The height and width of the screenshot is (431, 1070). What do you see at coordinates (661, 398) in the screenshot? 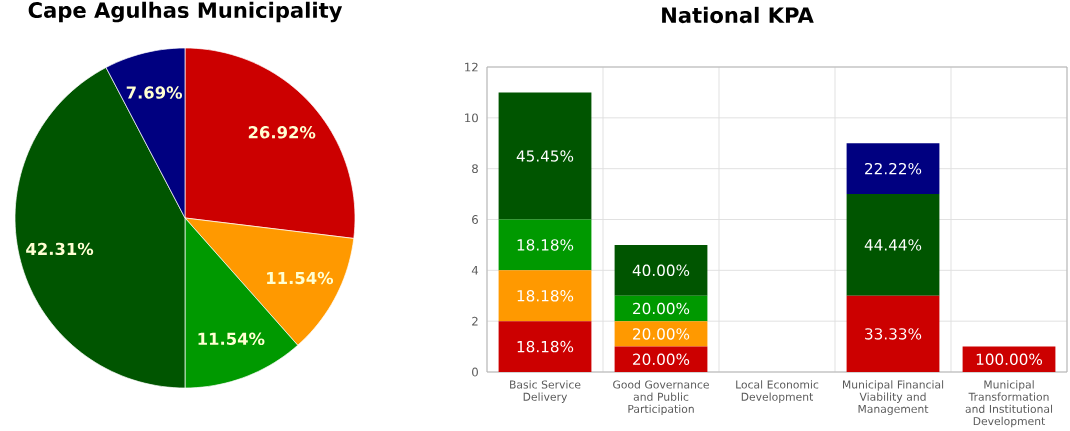
I see `x-tick-label: Good Governance and Public Participation` at bounding box center [661, 398].